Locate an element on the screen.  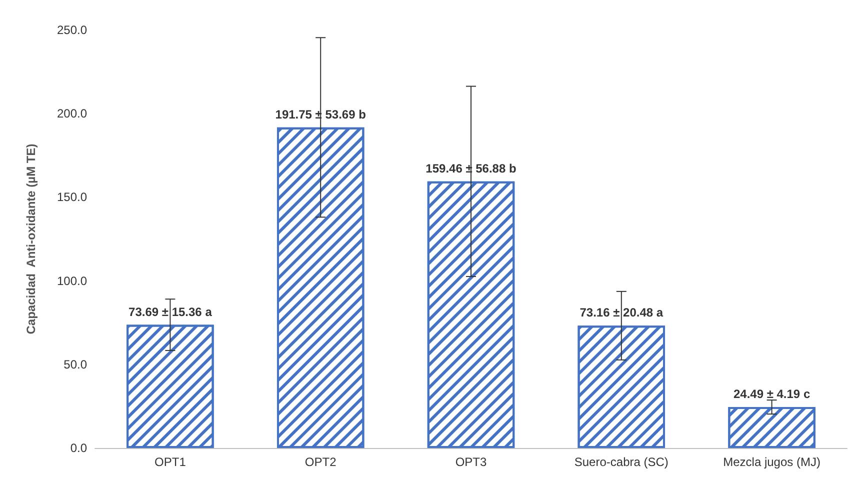
y-tick-label: 0.0 is located at coordinates (79, 448).